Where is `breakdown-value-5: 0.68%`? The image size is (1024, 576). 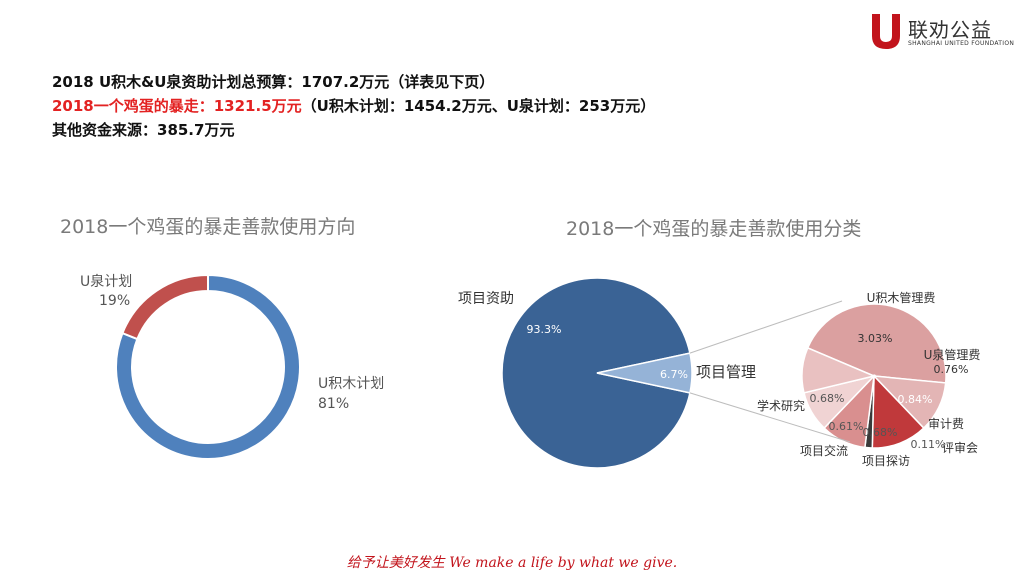 breakdown-value-5: 0.68% is located at coordinates (880, 432).